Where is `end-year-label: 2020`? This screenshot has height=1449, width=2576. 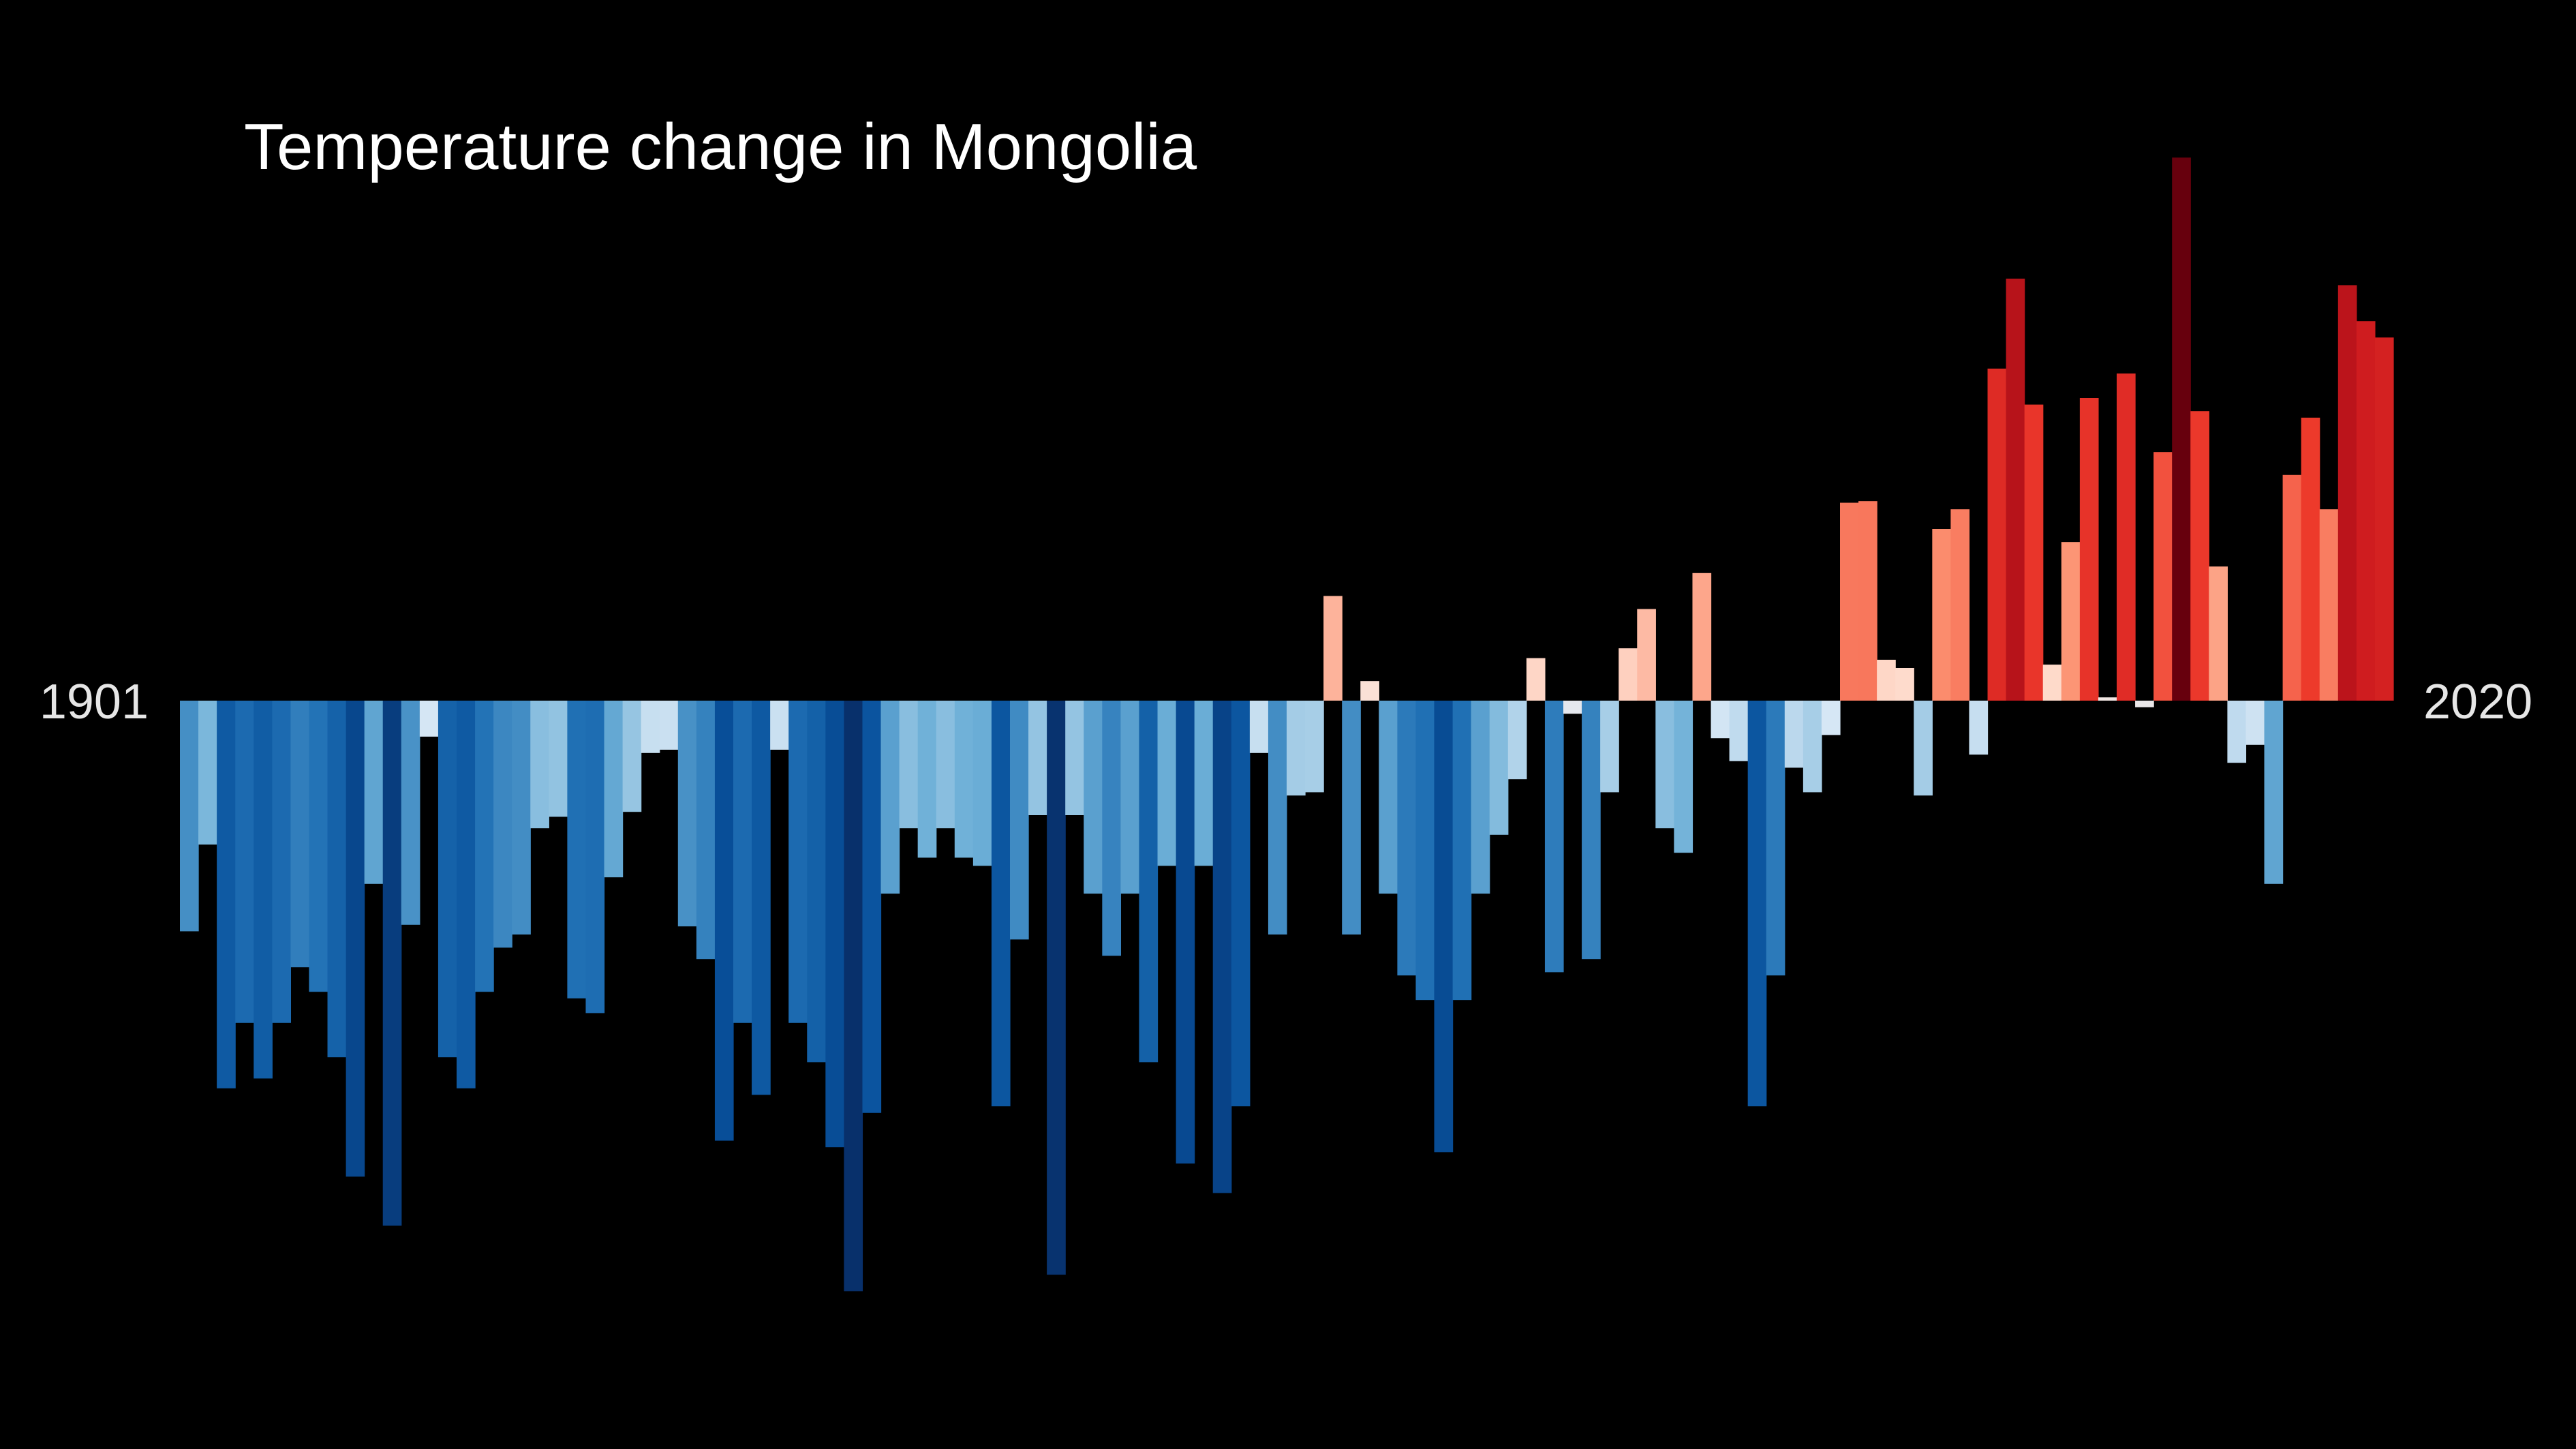 end-year-label: 2020 is located at coordinates (2477, 702).